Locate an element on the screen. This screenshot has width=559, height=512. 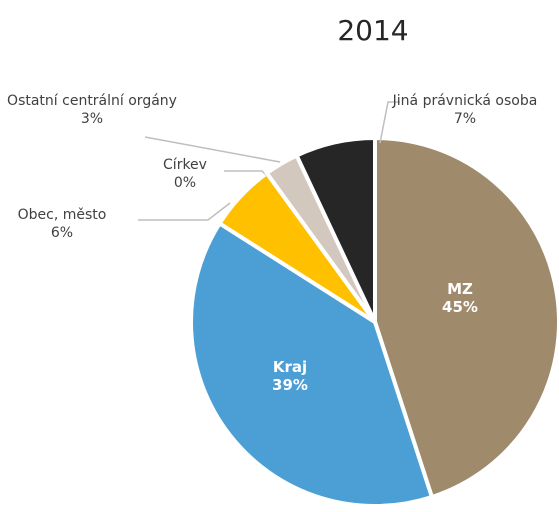
slice-value: 45% is located at coordinates (460, 307).